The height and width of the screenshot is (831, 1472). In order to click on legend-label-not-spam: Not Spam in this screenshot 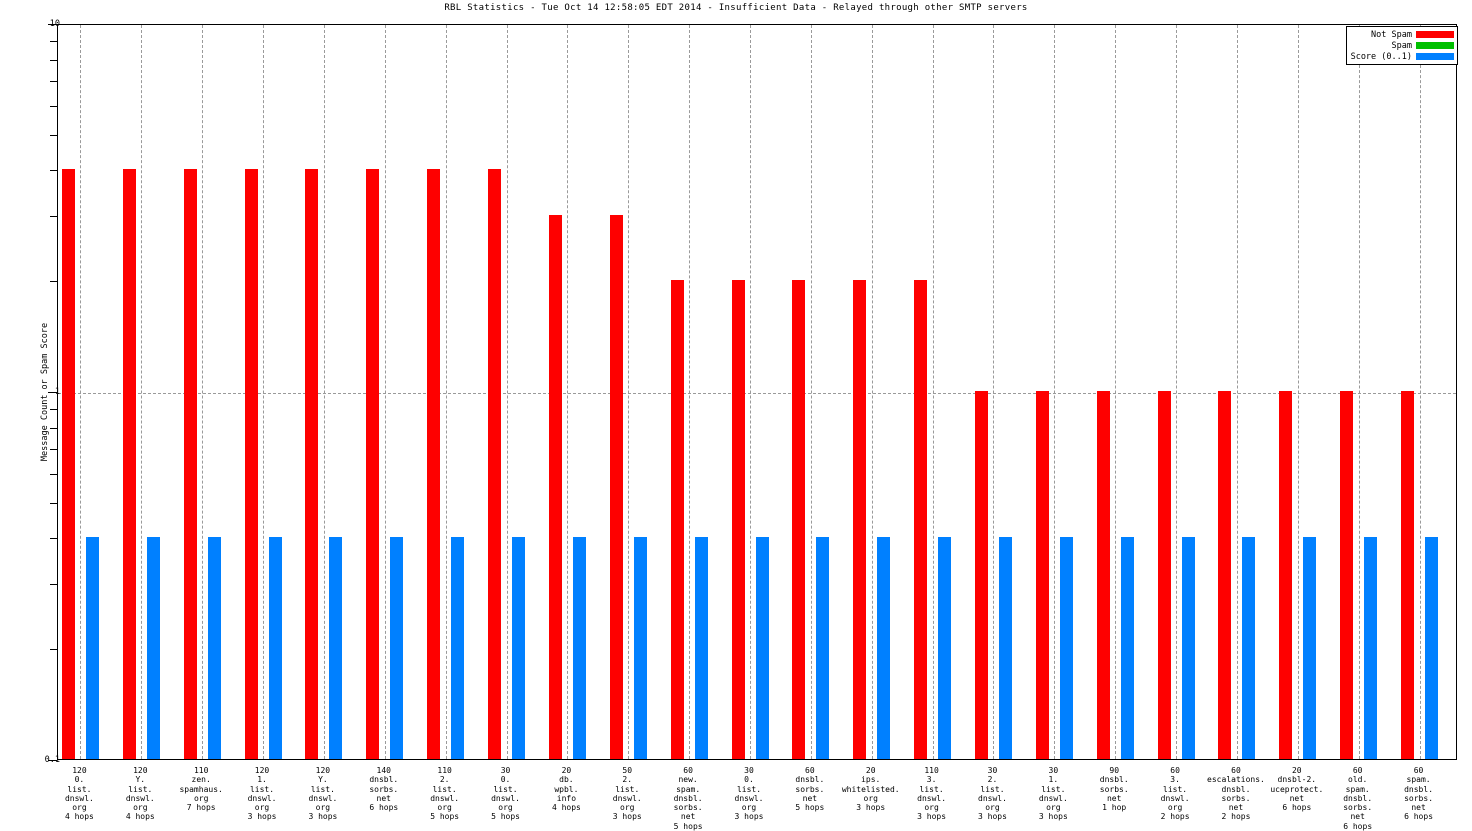, I will do `click(1391, 34)`.